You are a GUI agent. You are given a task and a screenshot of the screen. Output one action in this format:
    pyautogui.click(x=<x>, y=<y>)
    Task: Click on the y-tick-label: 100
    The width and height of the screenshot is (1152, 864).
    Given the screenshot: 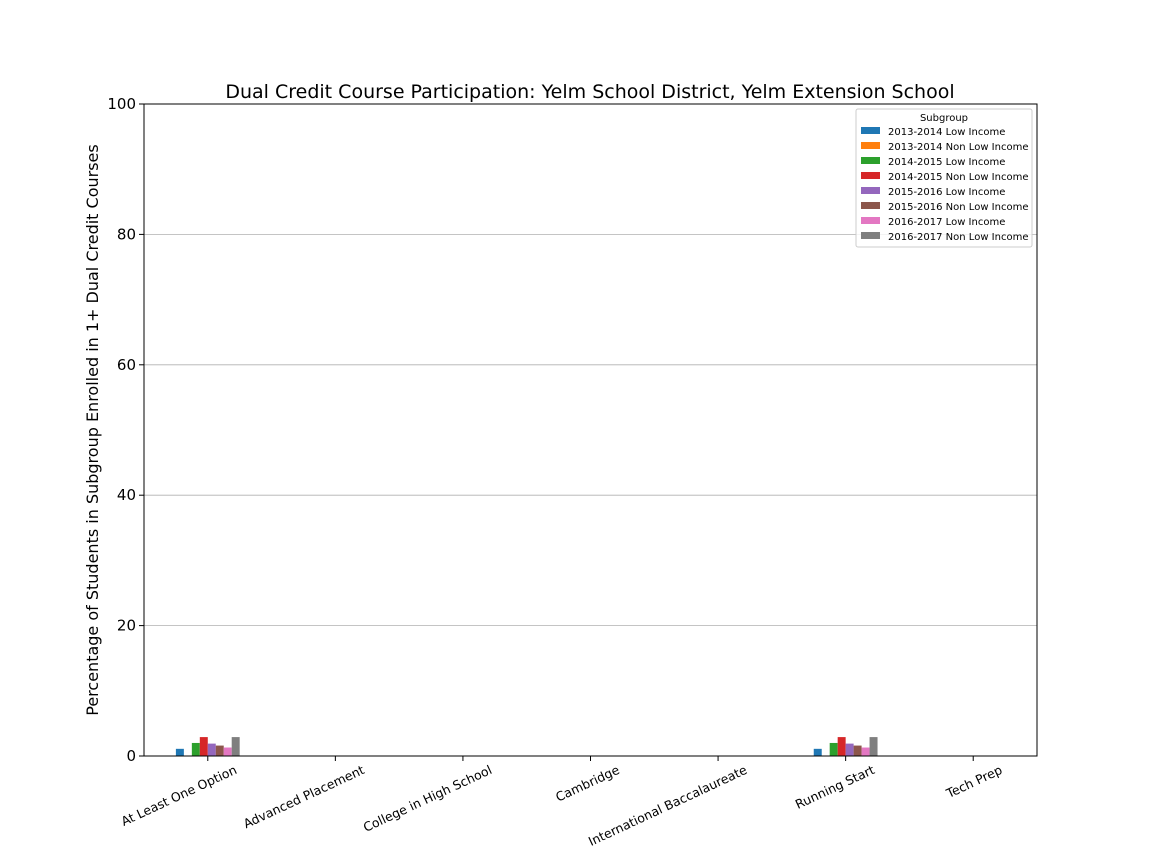 What is the action you would take?
    pyautogui.click(x=121, y=104)
    